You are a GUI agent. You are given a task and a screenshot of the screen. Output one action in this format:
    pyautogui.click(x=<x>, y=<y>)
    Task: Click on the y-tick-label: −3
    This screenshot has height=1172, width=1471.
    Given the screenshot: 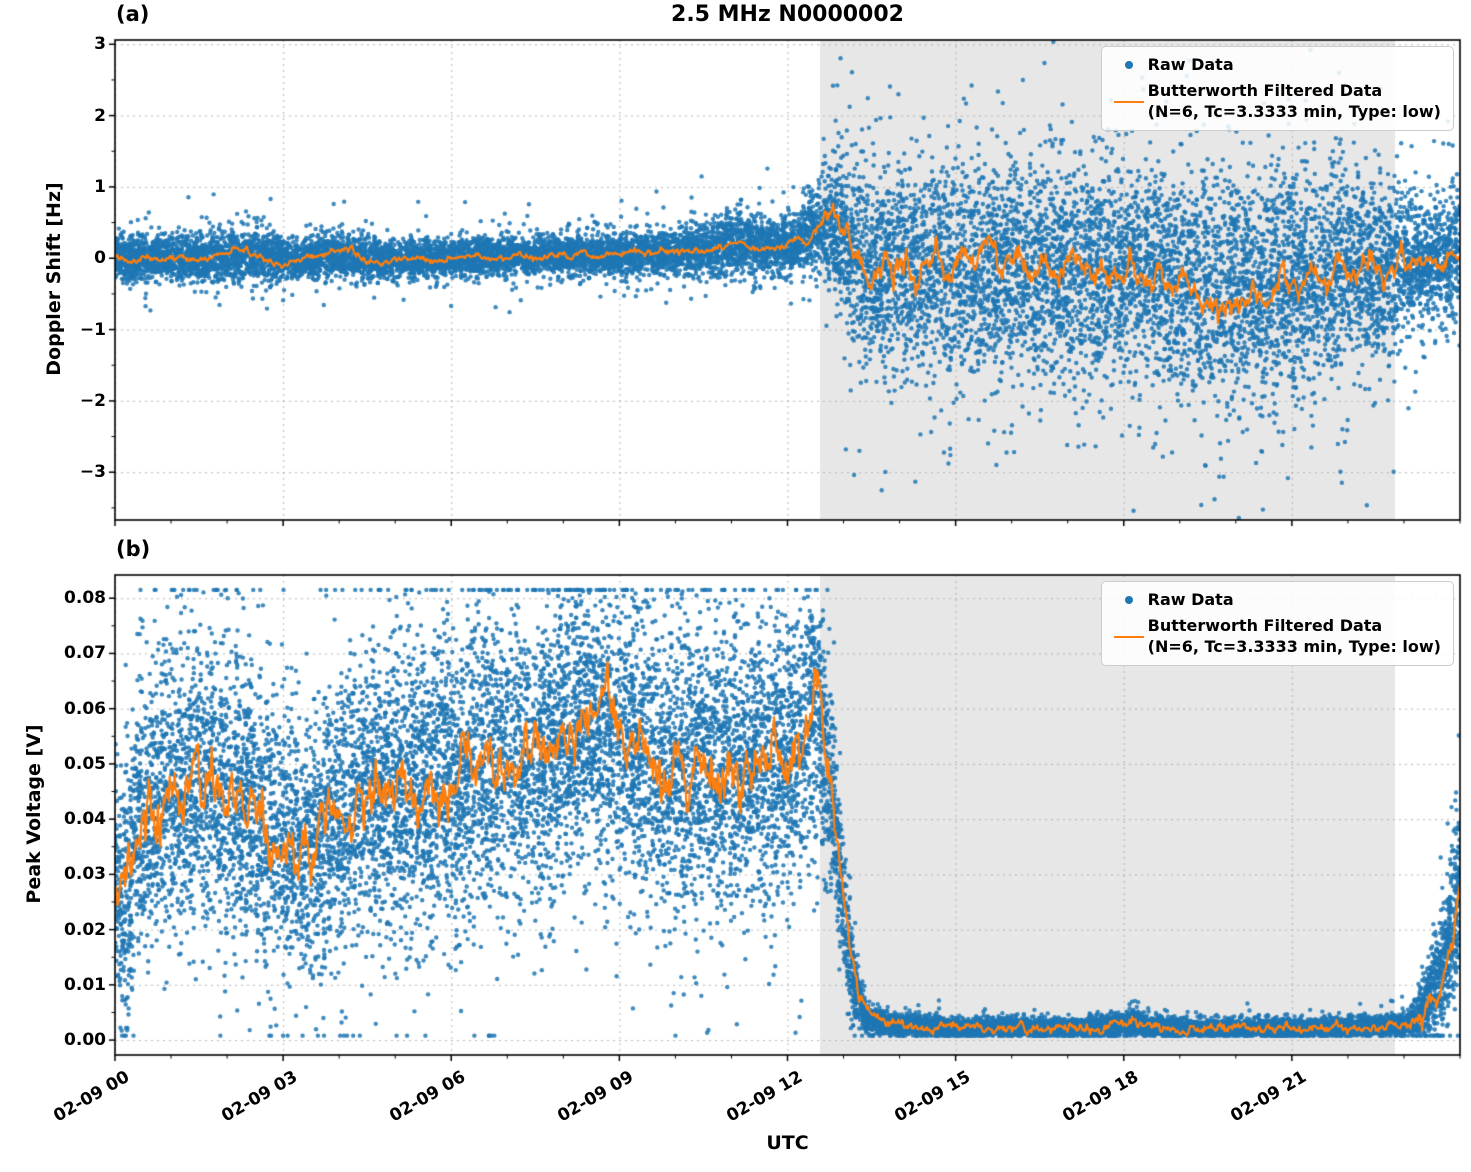 What is the action you would take?
    pyautogui.click(x=92, y=472)
    